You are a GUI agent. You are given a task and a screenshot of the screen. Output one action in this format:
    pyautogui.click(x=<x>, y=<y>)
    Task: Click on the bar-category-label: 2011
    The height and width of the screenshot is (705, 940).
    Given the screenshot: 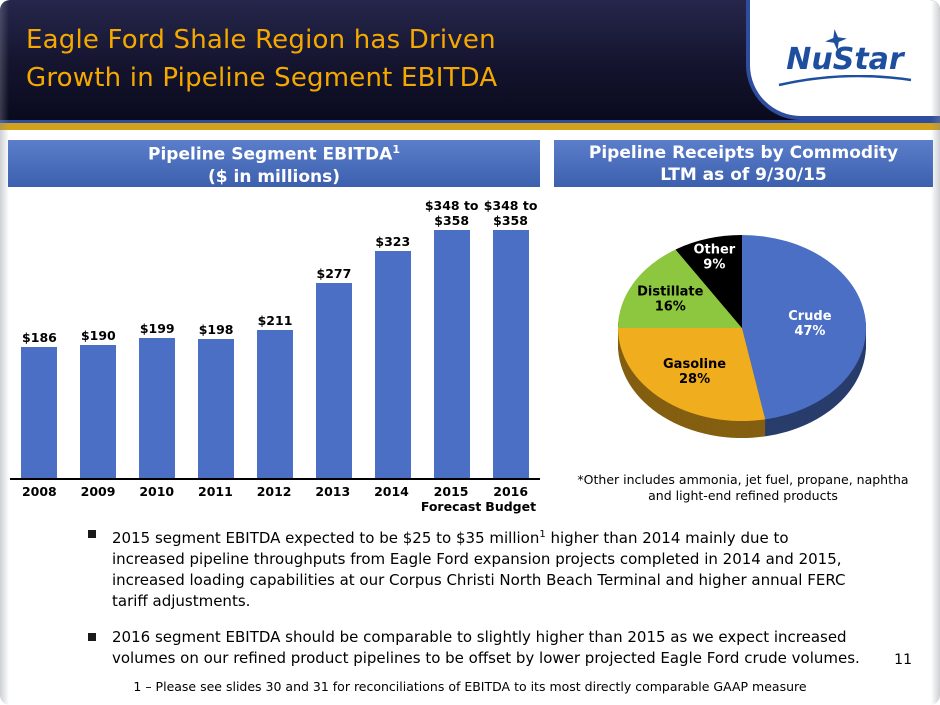 What is the action you would take?
    pyautogui.click(x=215, y=491)
    